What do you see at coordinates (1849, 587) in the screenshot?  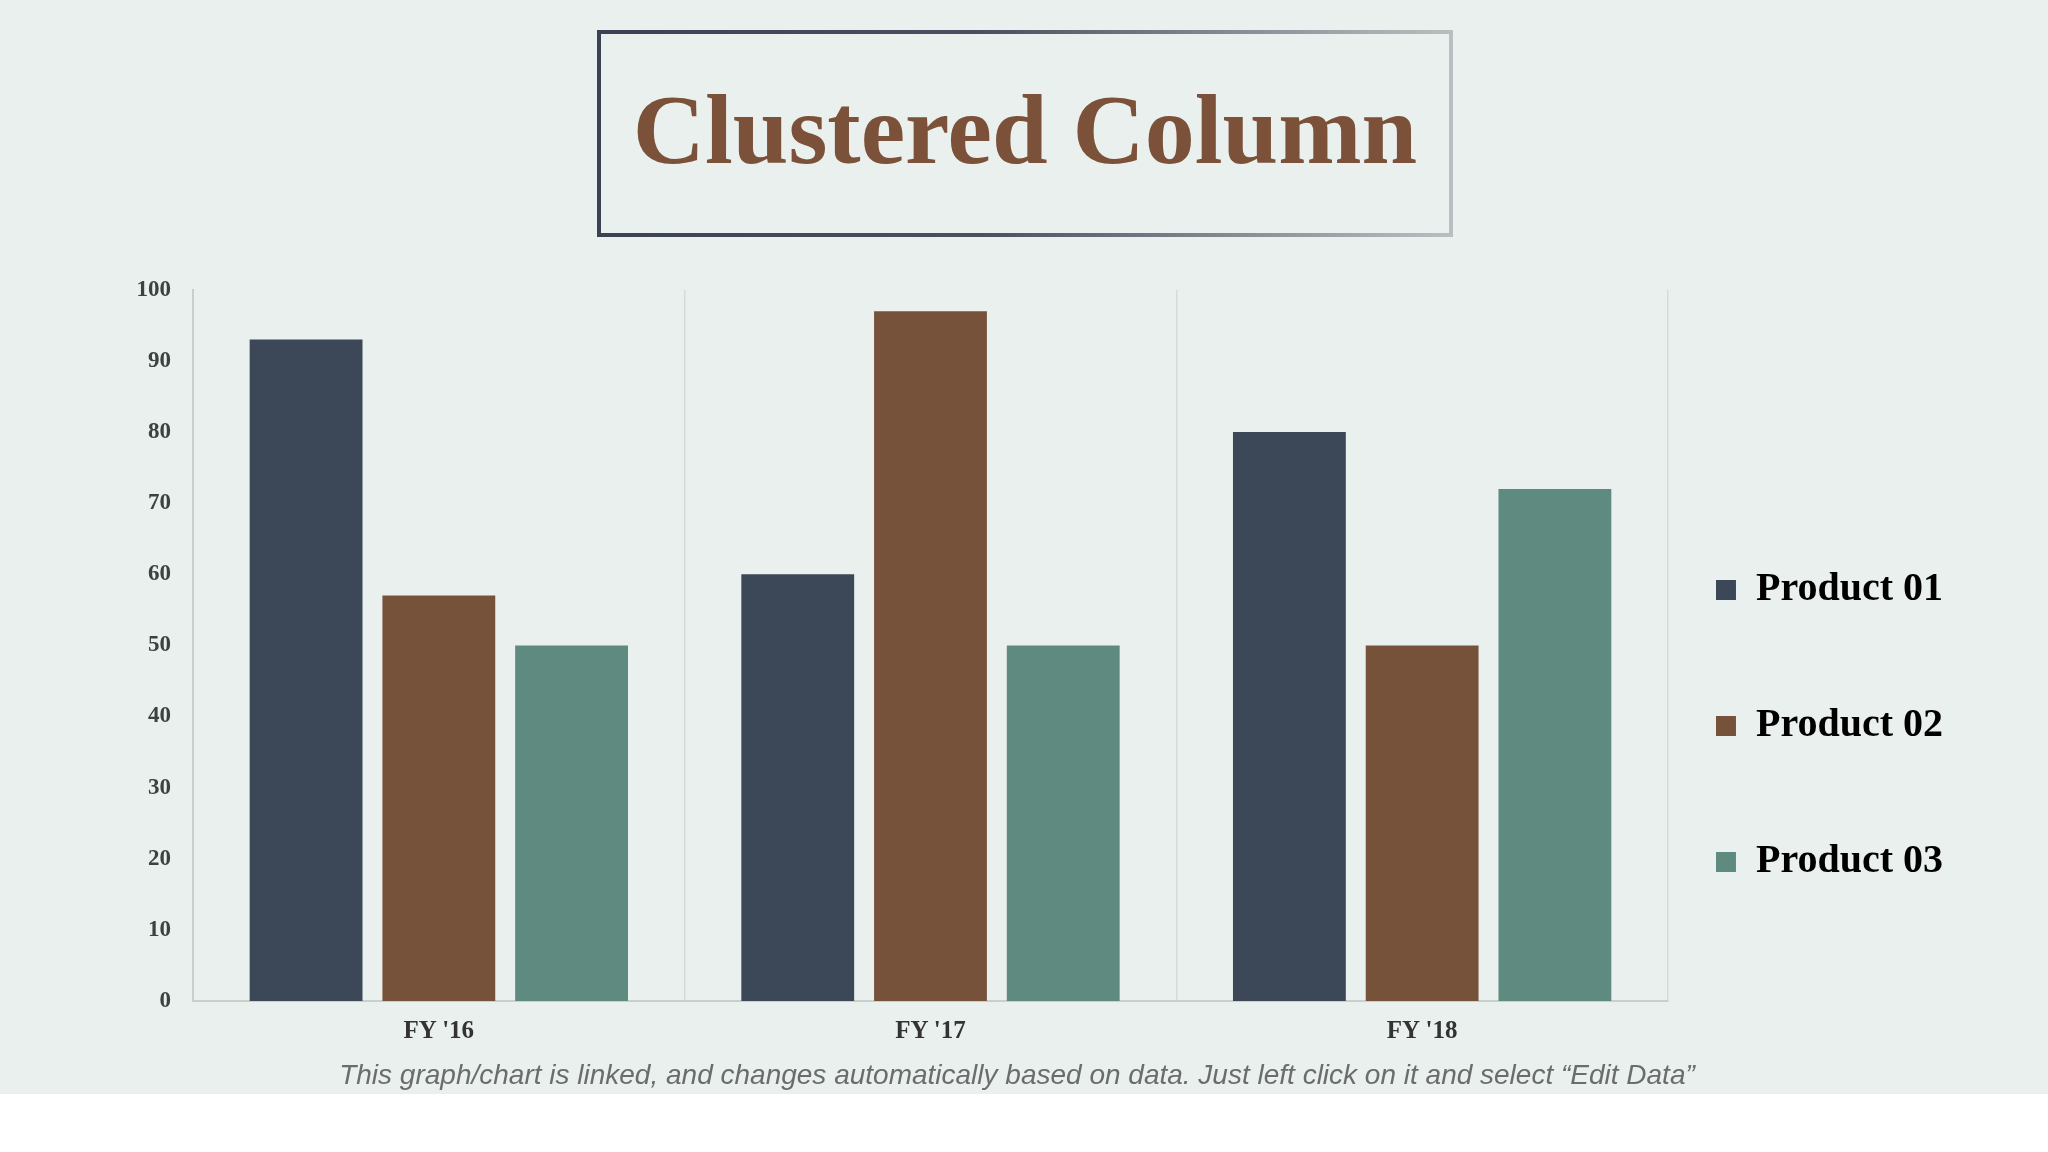 I see `legend-label: Product 01` at bounding box center [1849, 587].